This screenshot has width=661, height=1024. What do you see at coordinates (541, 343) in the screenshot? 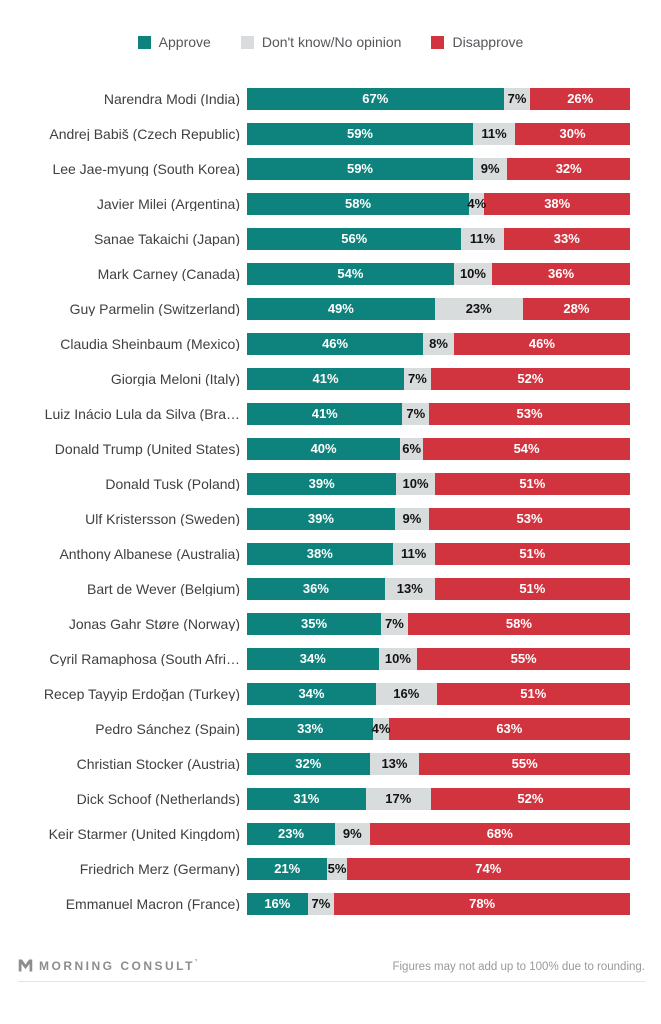
I see `disapprove-value: 46%` at bounding box center [541, 343].